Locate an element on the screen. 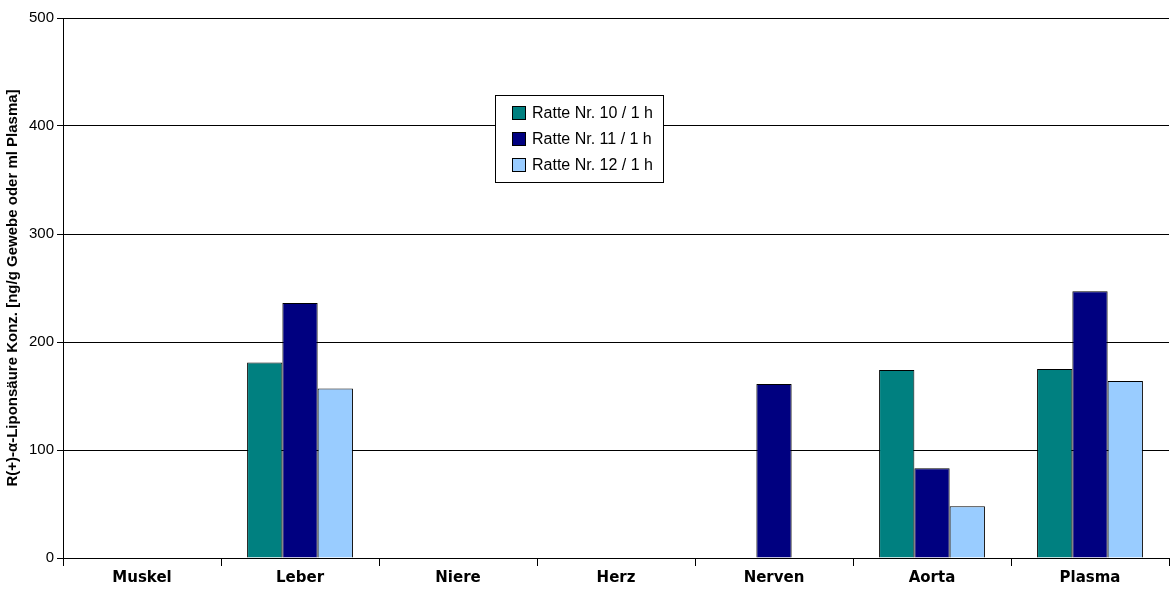 Image resolution: width=1171 pixels, height=590 pixels. y-tick-label: 500 is located at coordinates (42, 17).